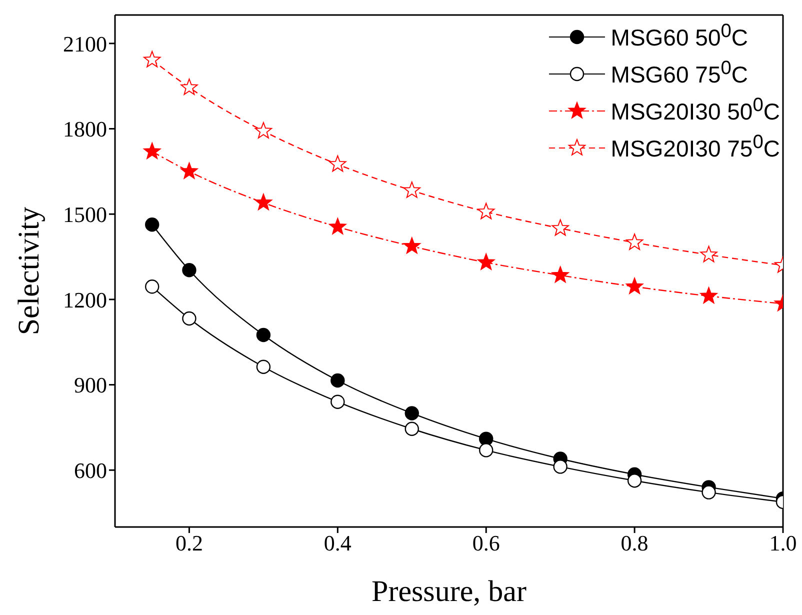 The width and height of the screenshot is (802, 615). I want to click on y-tick-label: 2100, so click(85, 43).